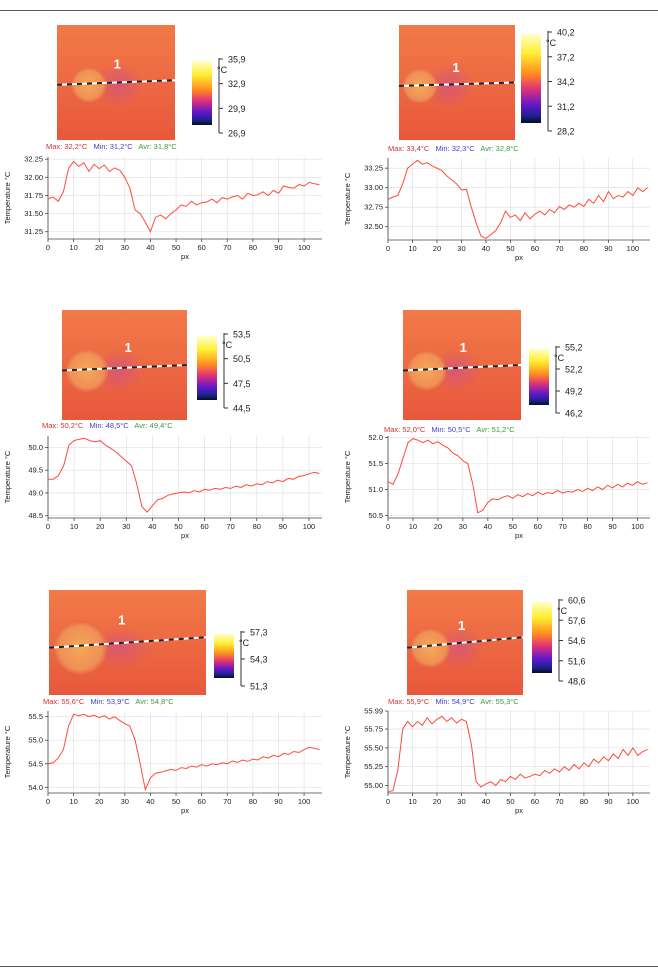  I want to click on y-tick-label: 51.0, so click(375, 489).